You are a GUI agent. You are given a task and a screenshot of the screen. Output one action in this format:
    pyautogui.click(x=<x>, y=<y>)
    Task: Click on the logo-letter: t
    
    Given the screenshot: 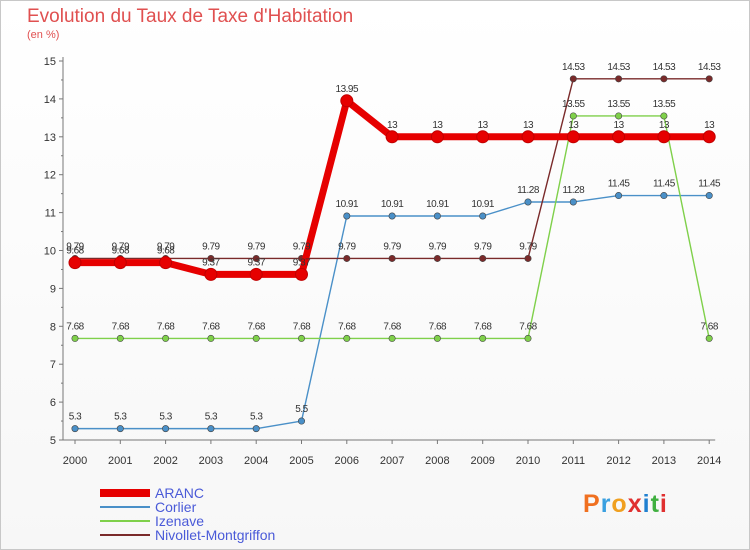 What is the action you would take?
    pyautogui.click(x=655, y=504)
    